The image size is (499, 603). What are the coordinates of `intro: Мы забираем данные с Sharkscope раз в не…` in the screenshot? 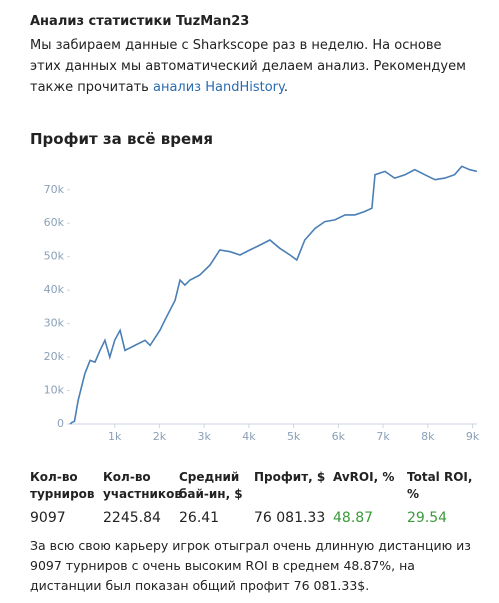 It's located at (250, 66).